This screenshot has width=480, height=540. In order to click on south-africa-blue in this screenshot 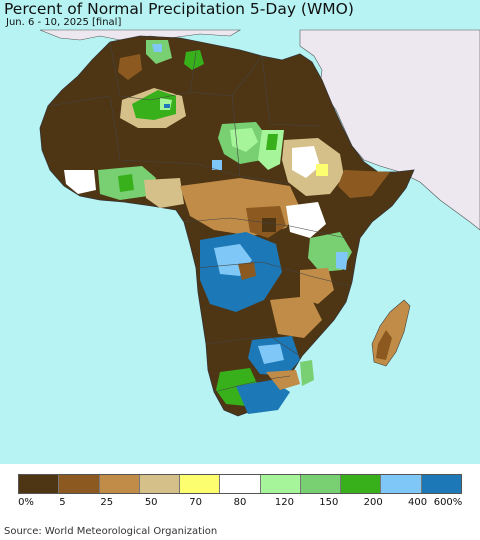, I will do `click(263, 397)`.